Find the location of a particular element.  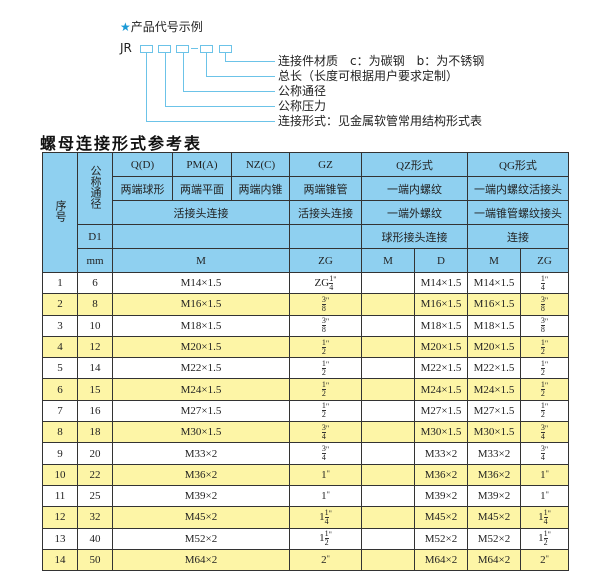

header-conn: 活接头连接 is located at coordinates (325, 212).